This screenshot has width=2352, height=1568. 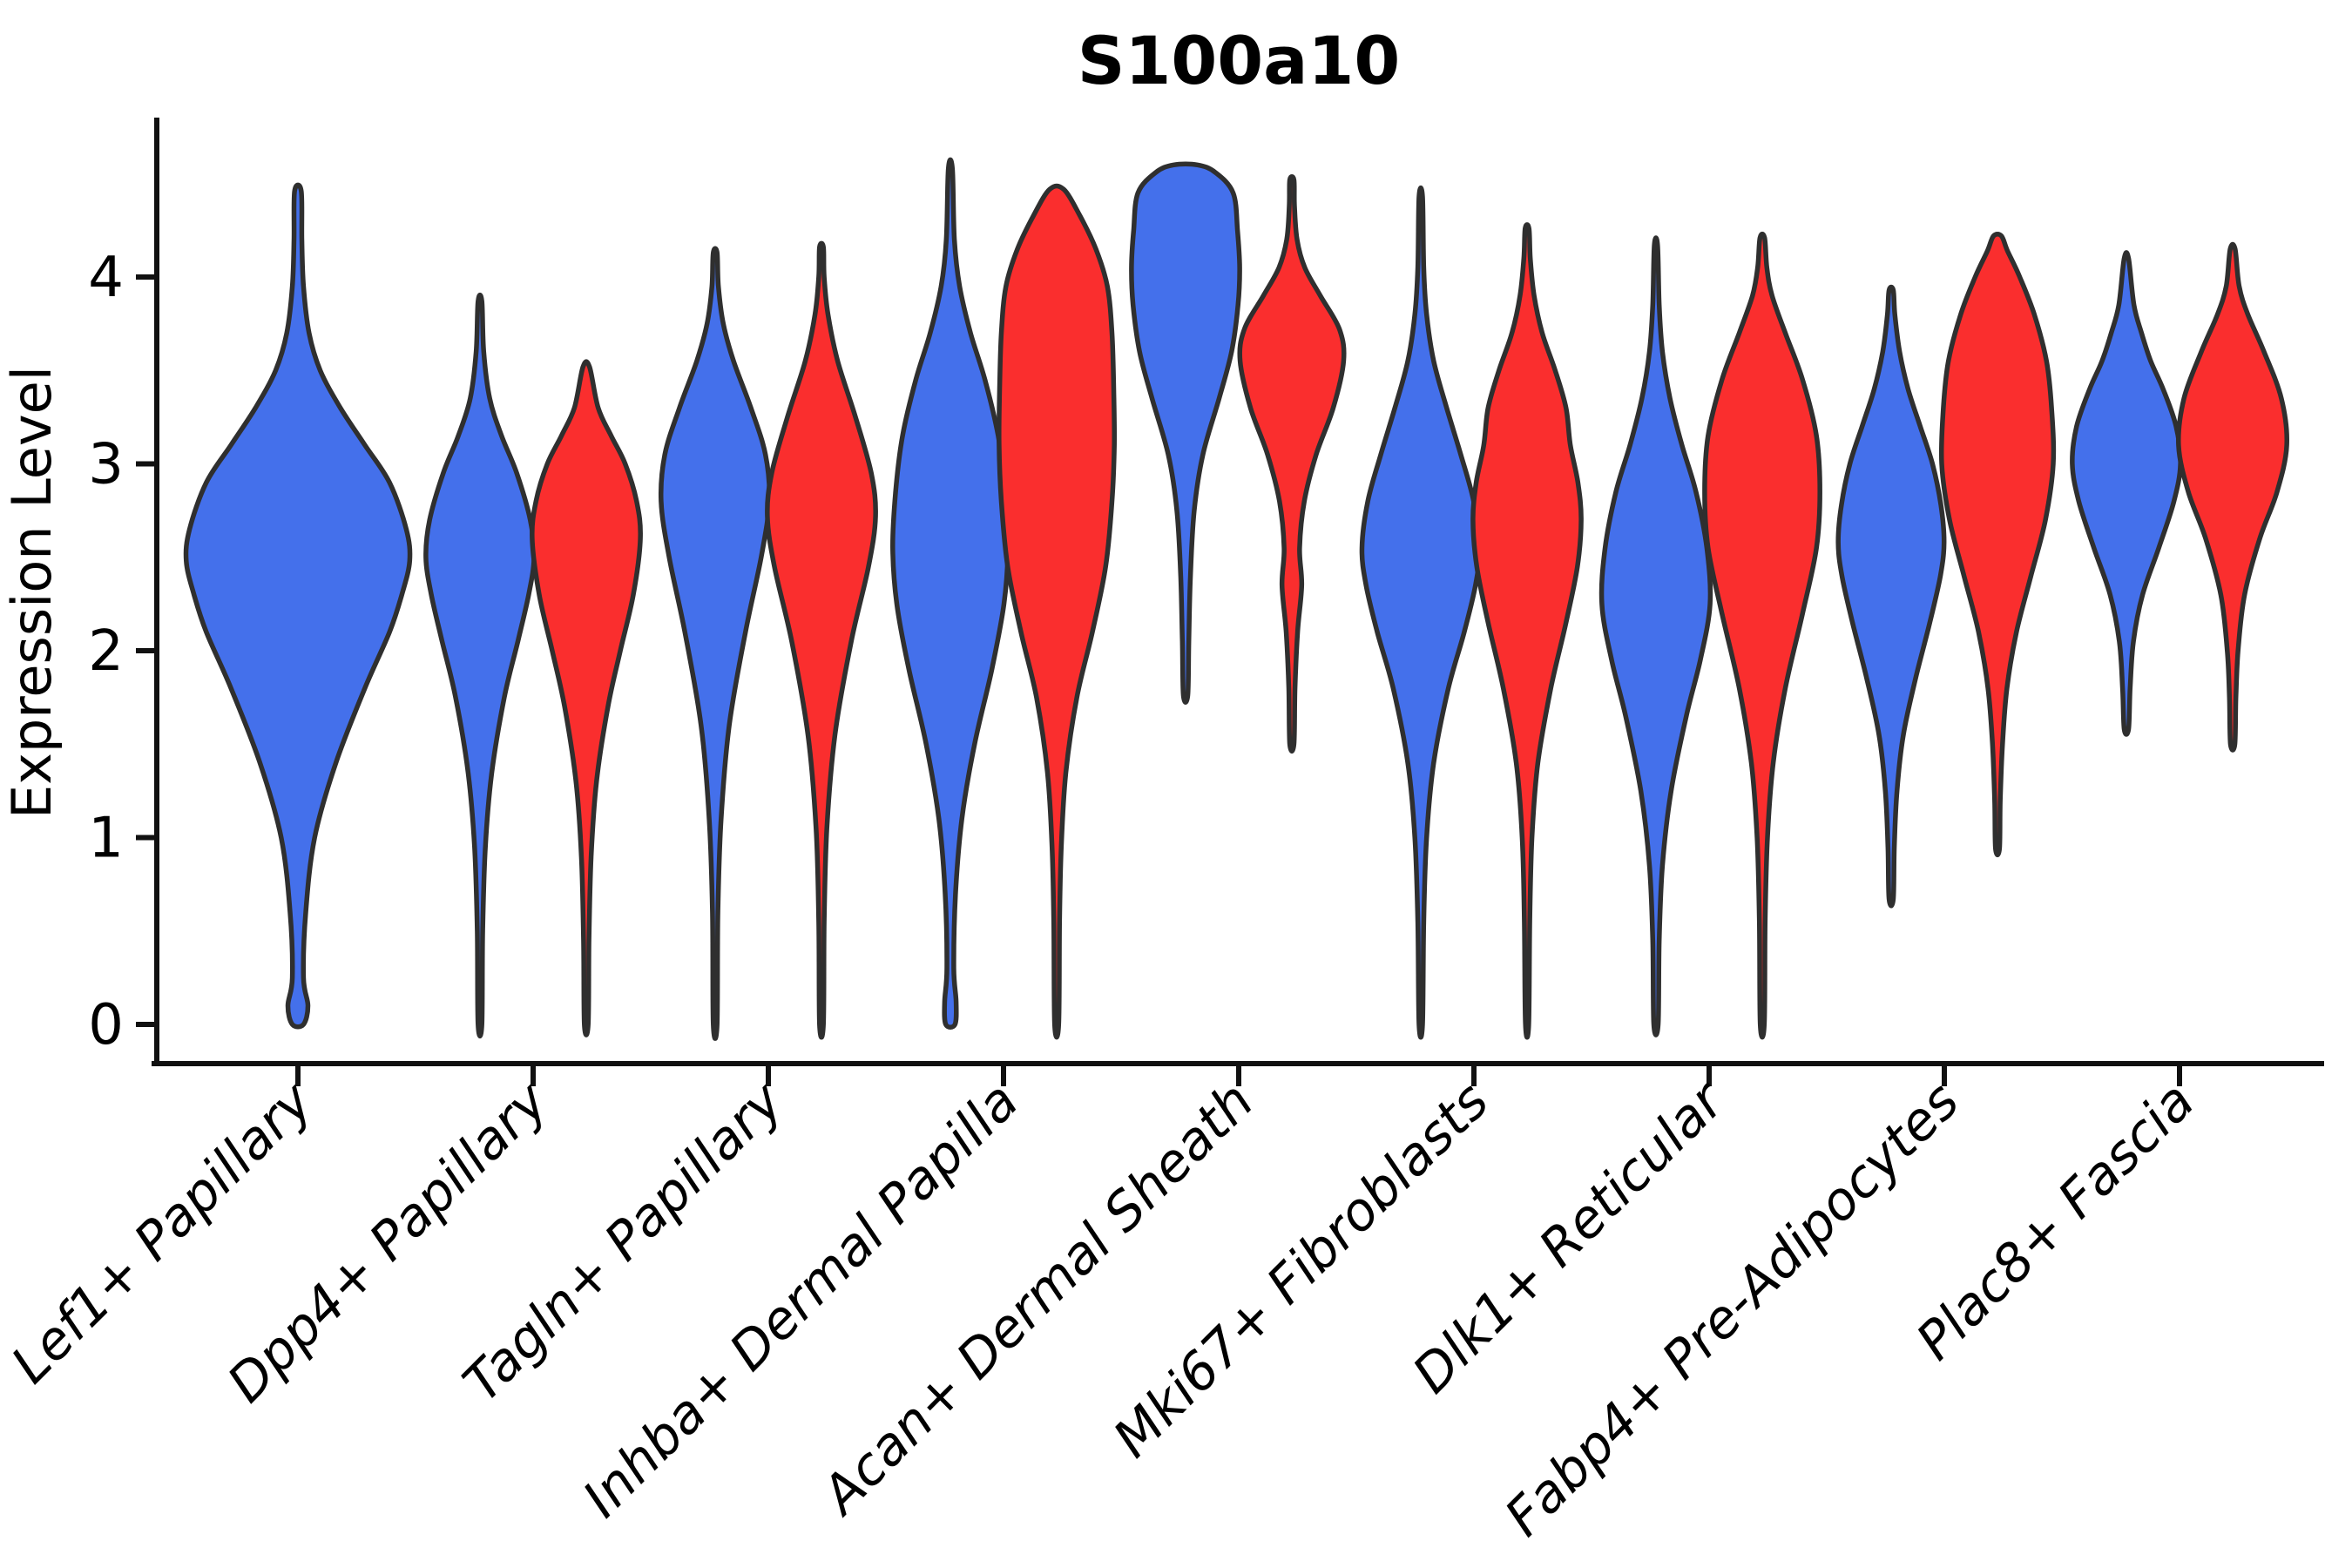 I want to click on violin-tagln-papillary-blue, so click(x=716, y=643).